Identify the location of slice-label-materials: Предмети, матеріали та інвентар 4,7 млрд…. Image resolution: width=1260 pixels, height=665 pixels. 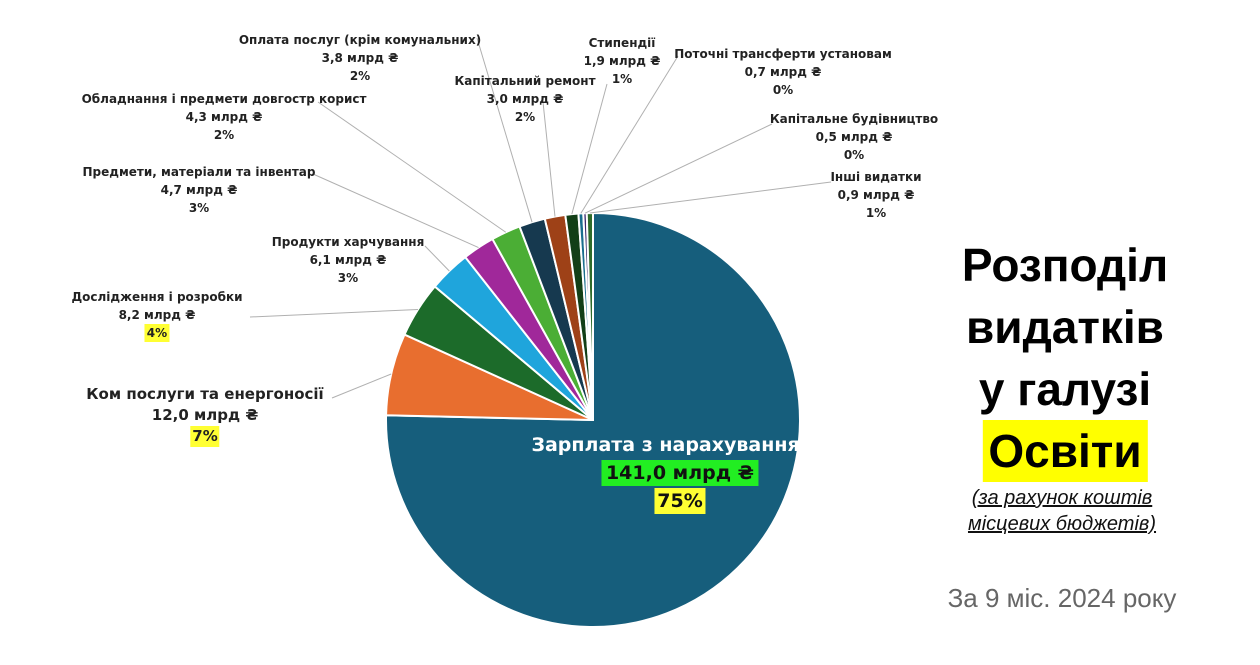
(199, 190).